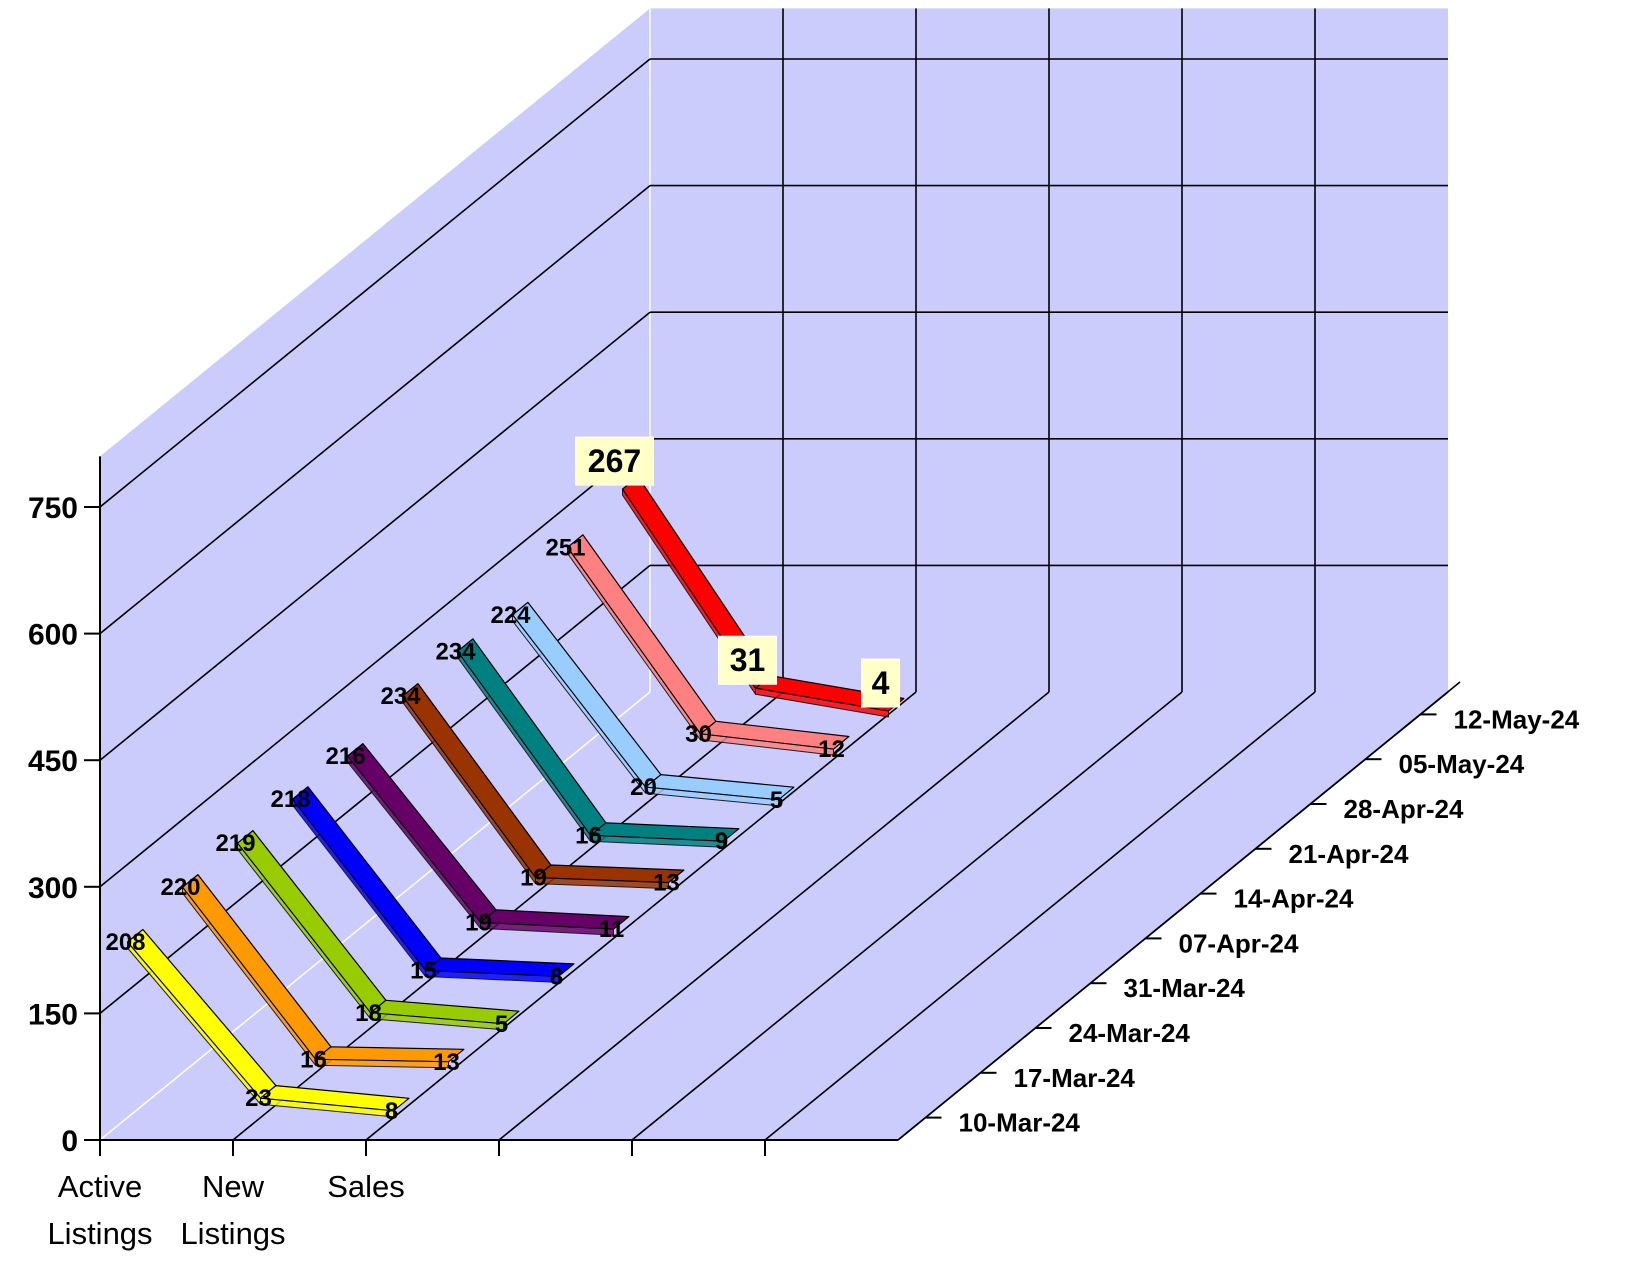  Describe the element at coordinates (721, 841) in the screenshot. I see `data-label: 9` at that location.